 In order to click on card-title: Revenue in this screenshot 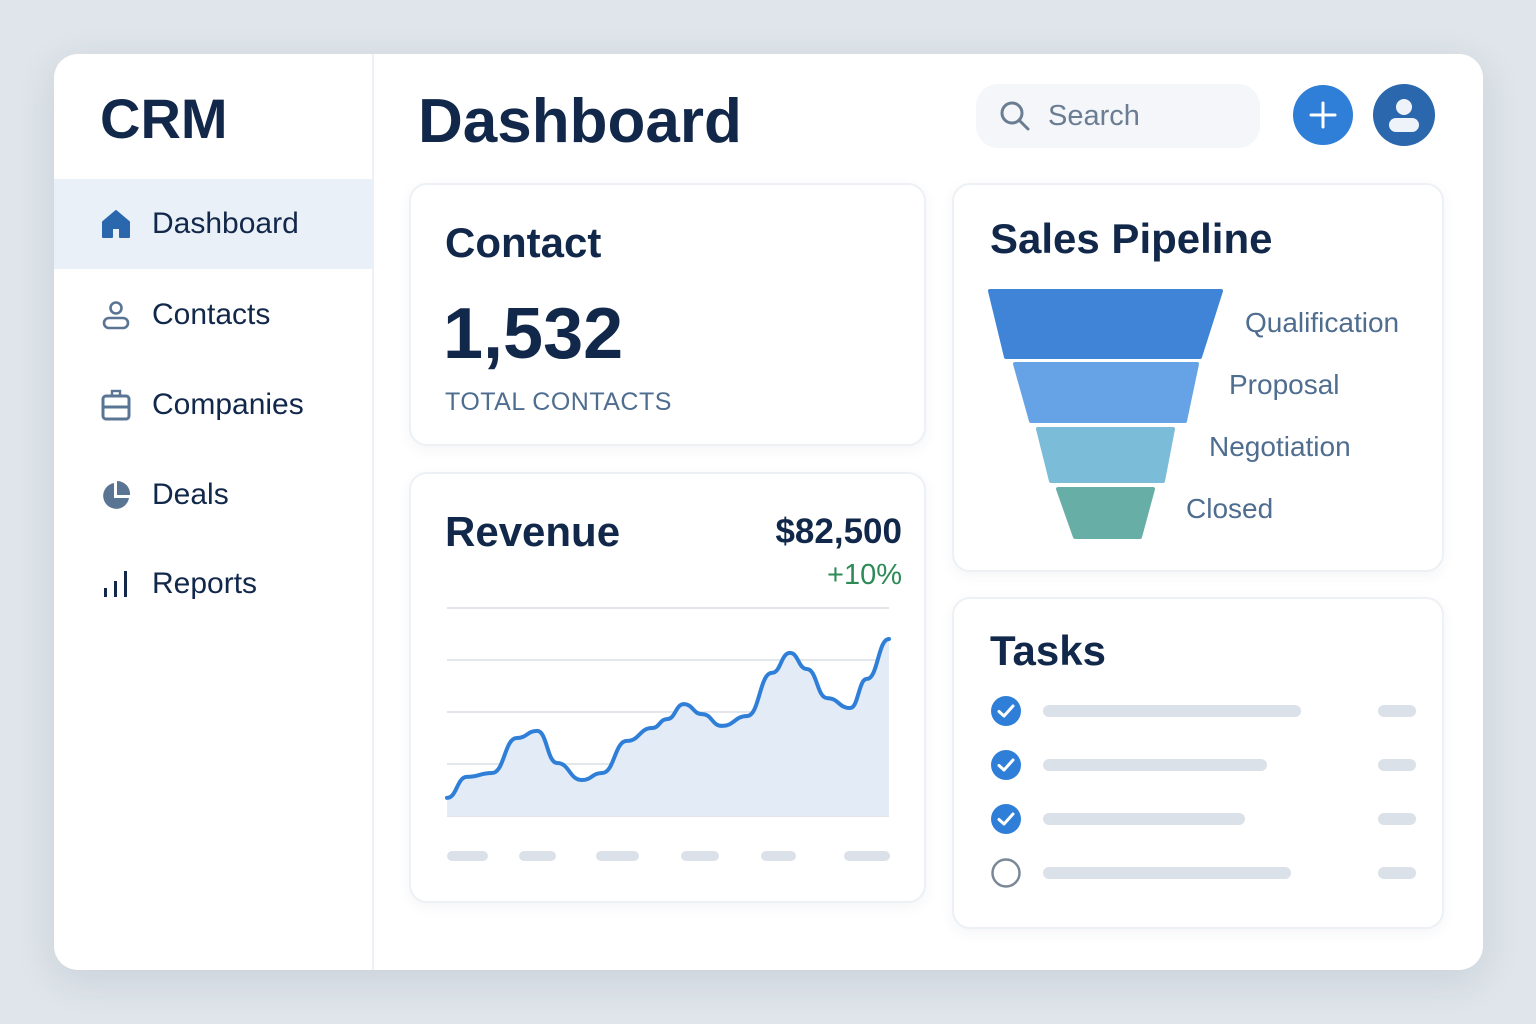, I will do `click(533, 531)`.